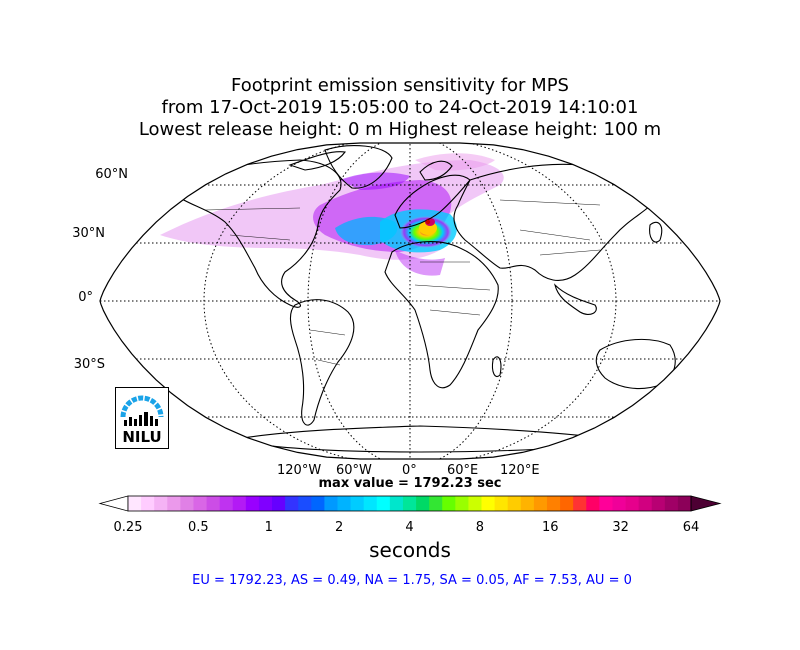  I want to click on colorbar-tick-label: 32, so click(620, 527).